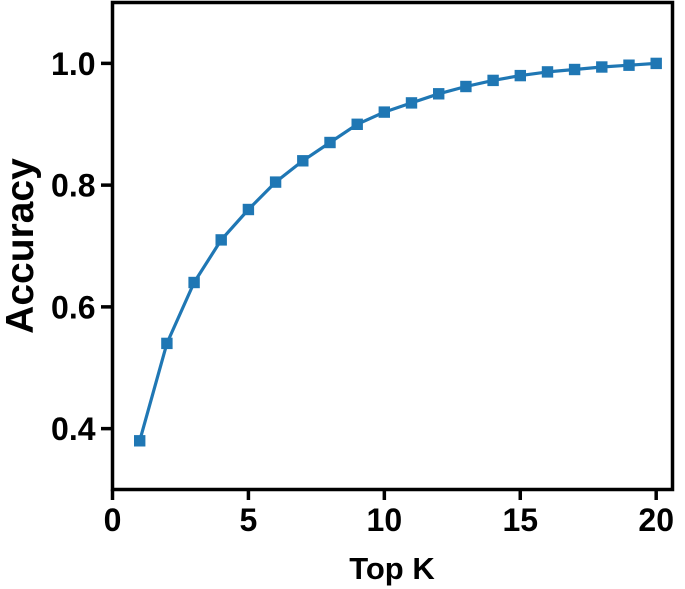 Image resolution: width=685 pixels, height=589 pixels. What do you see at coordinates (21, 246) in the screenshot?
I see `y-axis-label: Accuracy` at bounding box center [21, 246].